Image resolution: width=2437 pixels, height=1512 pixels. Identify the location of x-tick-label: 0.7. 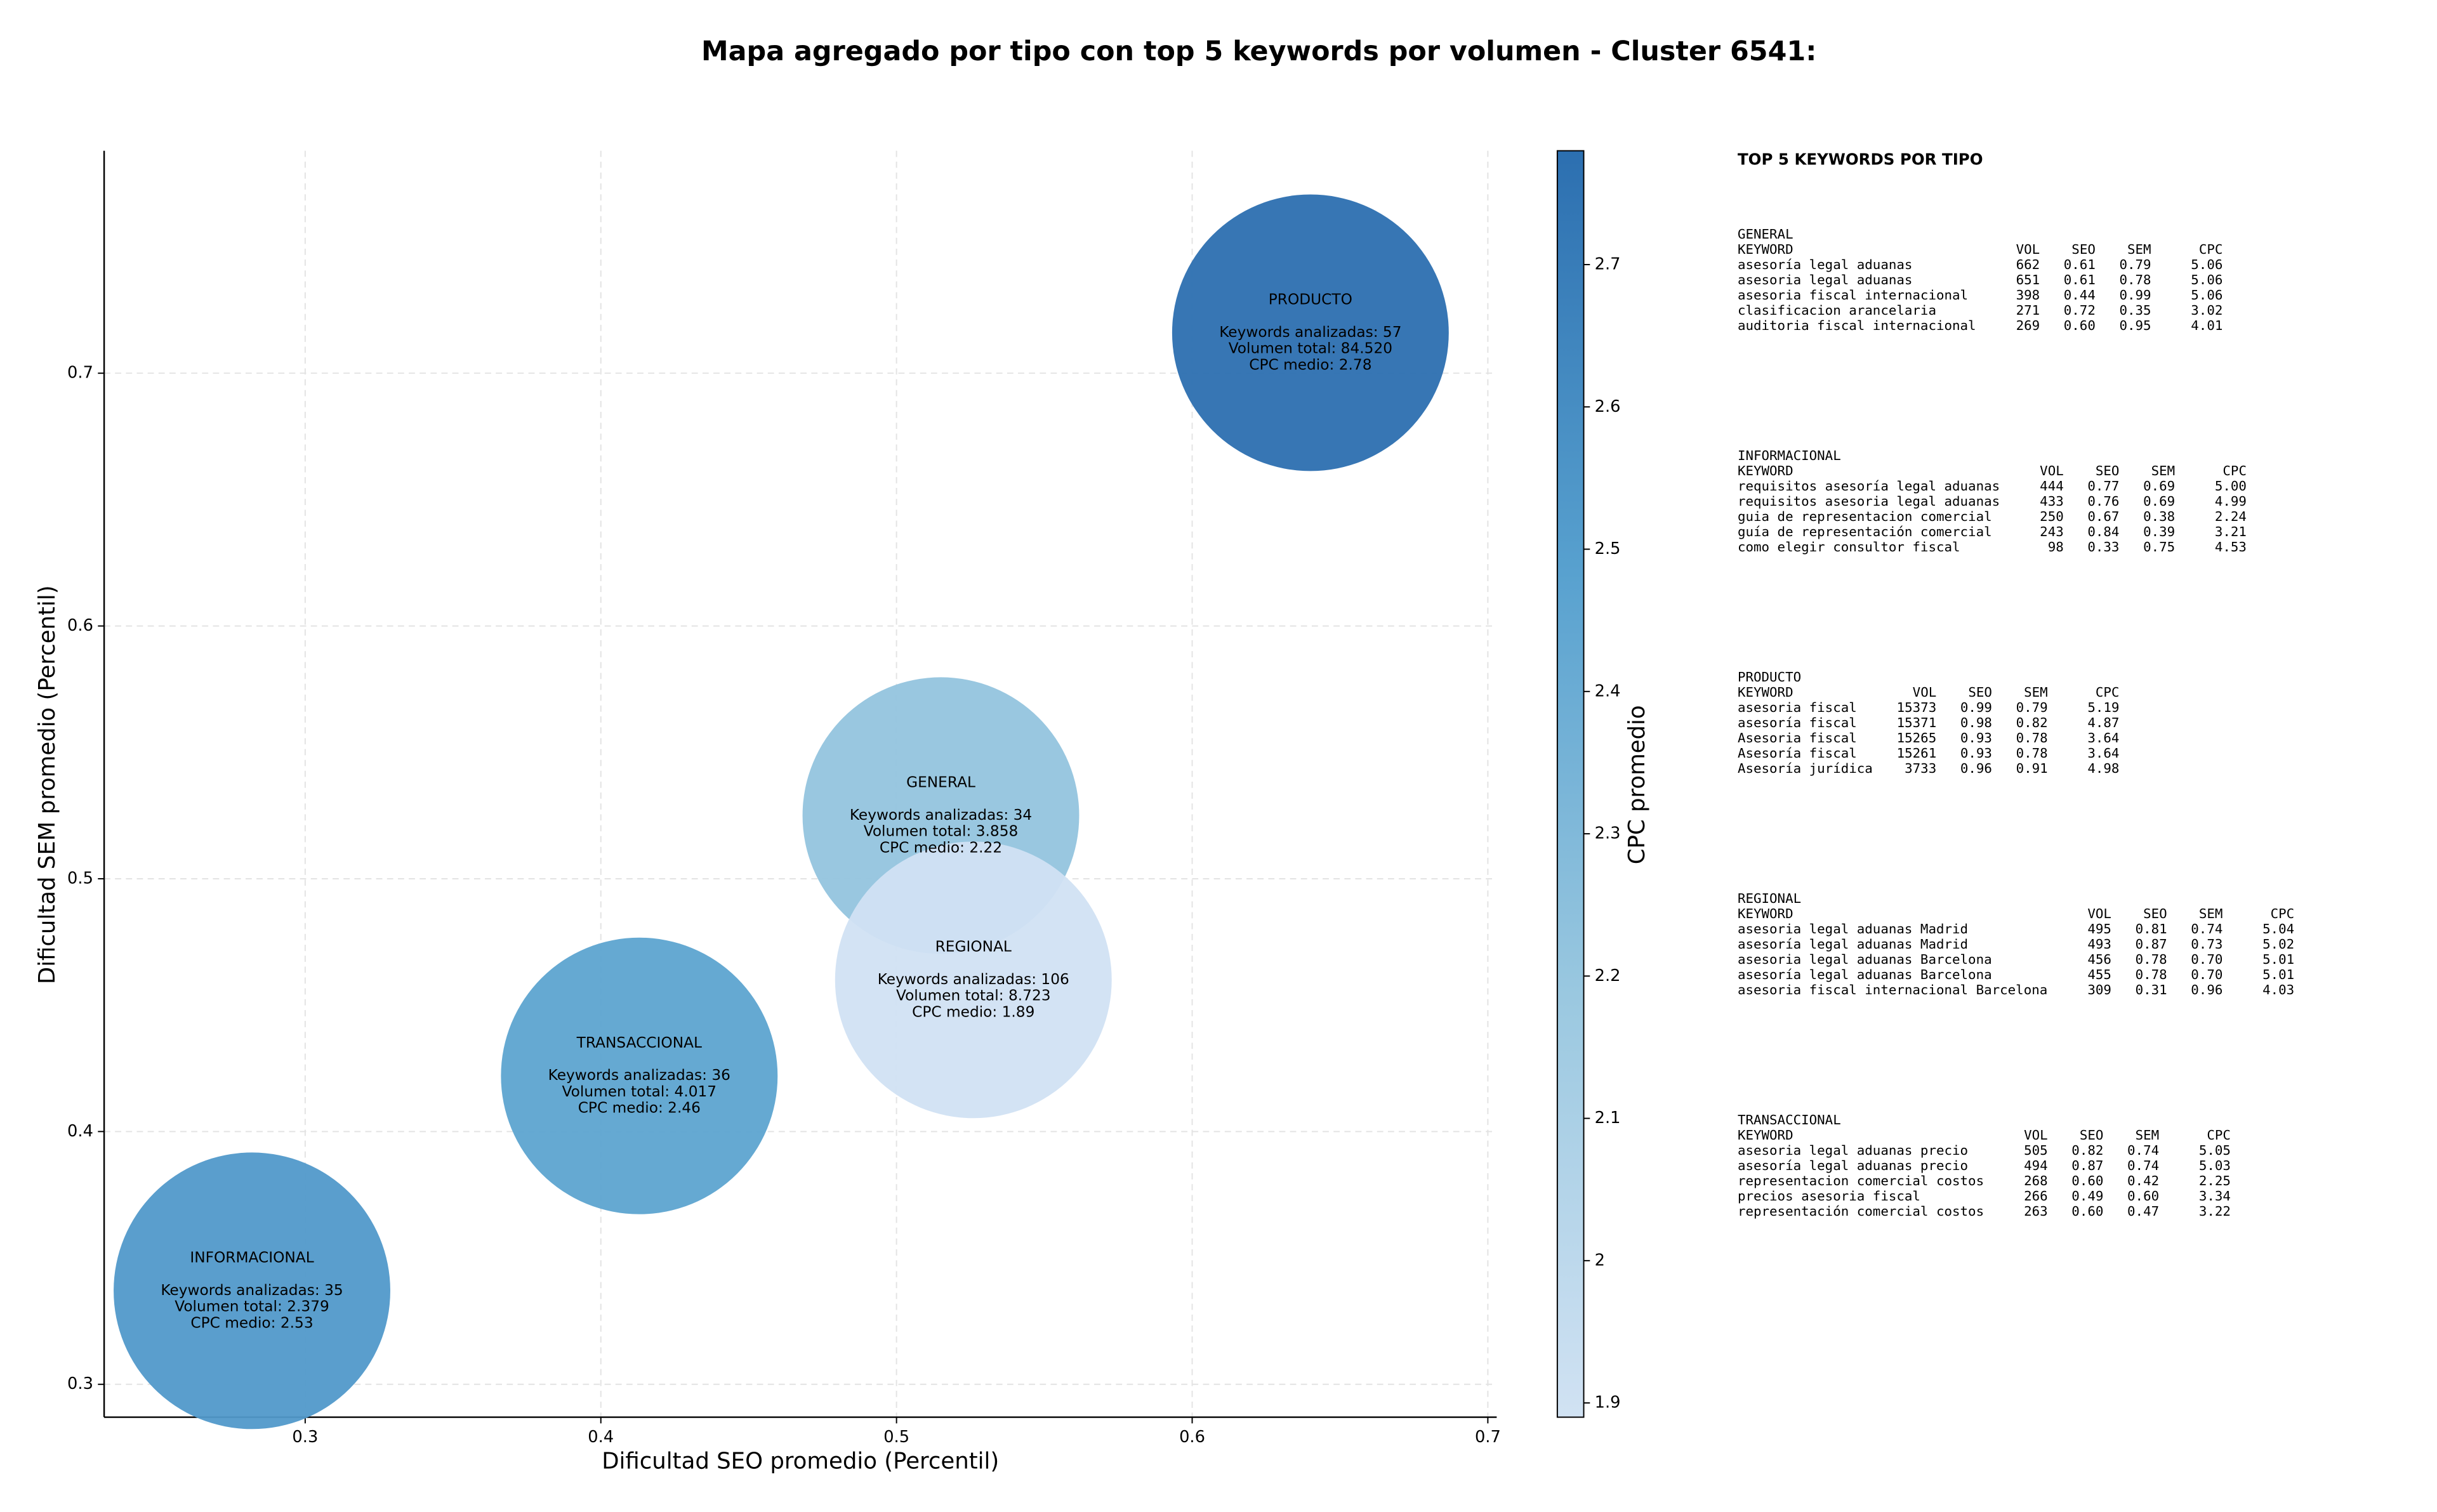
(1488, 1438).